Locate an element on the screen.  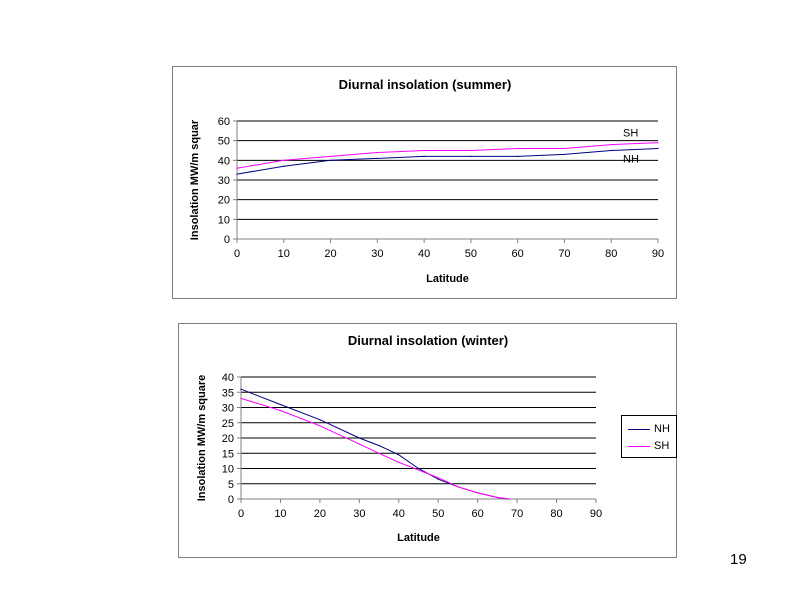
winter-x-tick-label: 90 is located at coordinates (596, 514).